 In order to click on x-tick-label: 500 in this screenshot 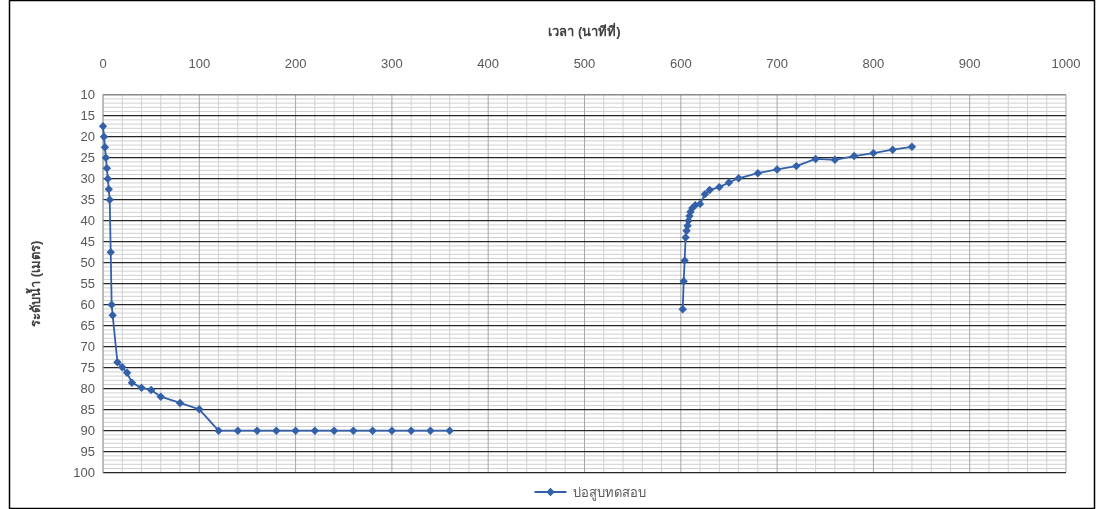, I will do `click(584, 63)`.